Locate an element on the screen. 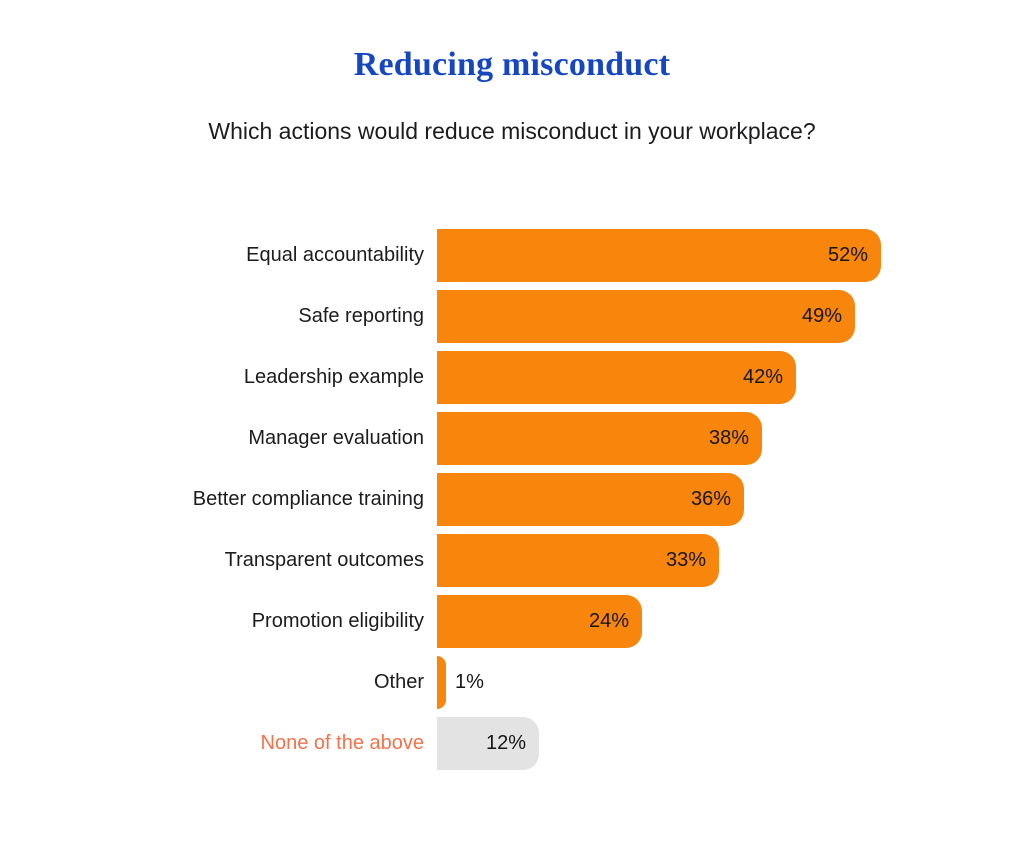  bar: 38% is located at coordinates (599, 438).